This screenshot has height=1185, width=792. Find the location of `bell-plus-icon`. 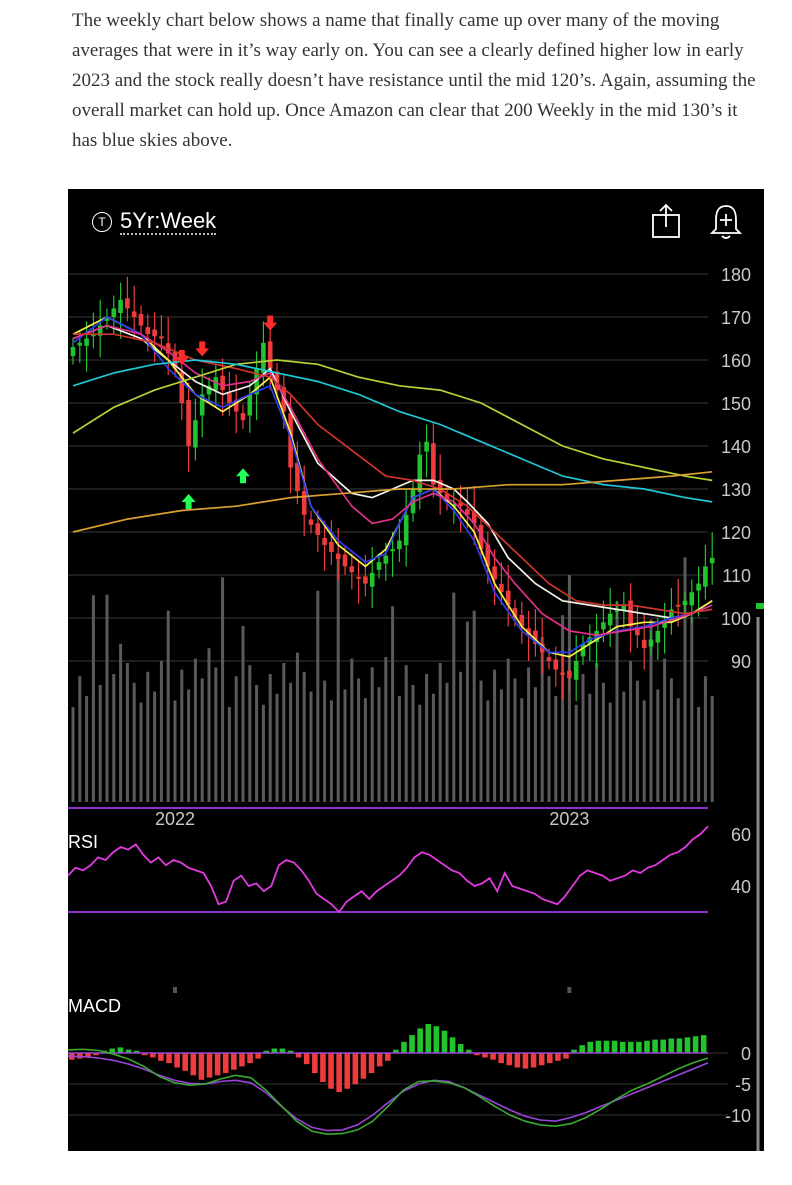

bell-plus-icon is located at coordinates (726, 221).